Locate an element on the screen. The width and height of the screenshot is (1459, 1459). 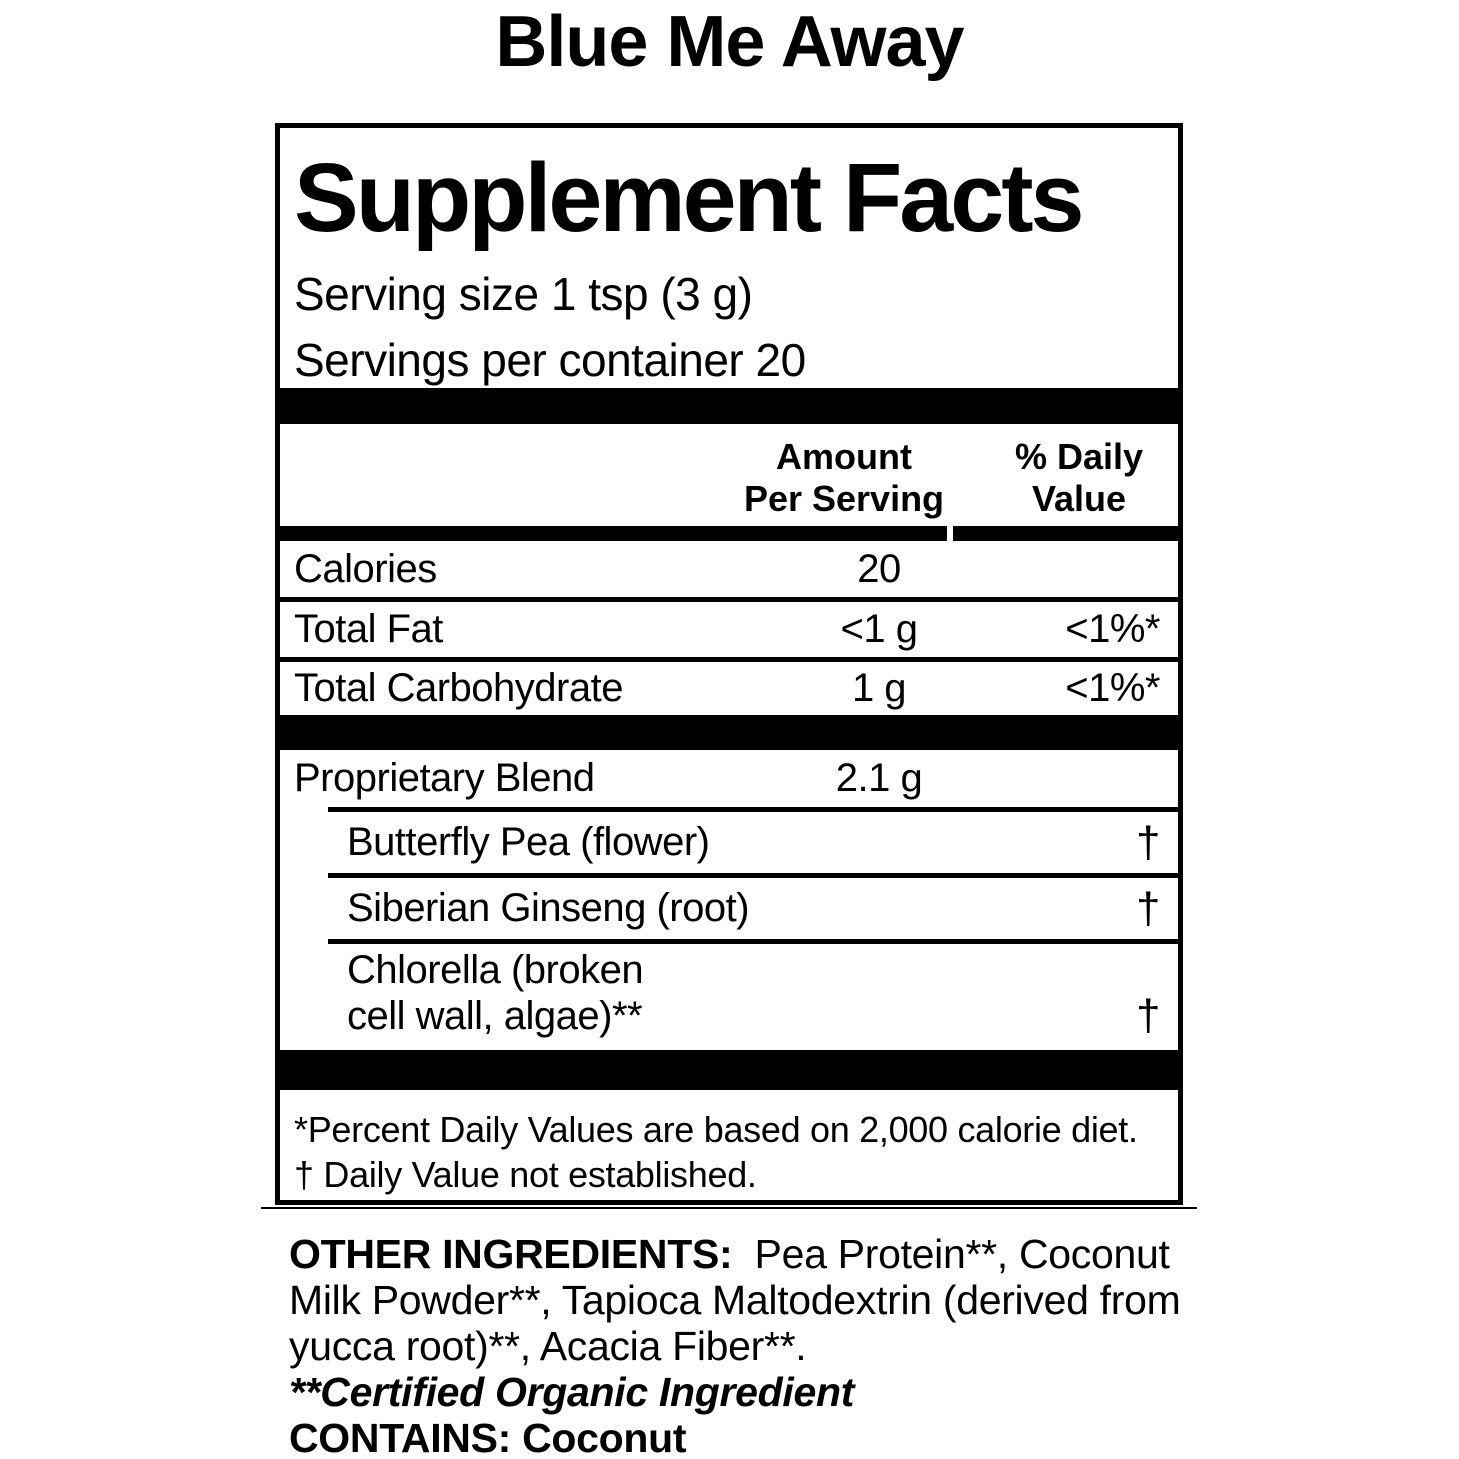
dv-header-line2: Value is located at coordinates (1079, 498).